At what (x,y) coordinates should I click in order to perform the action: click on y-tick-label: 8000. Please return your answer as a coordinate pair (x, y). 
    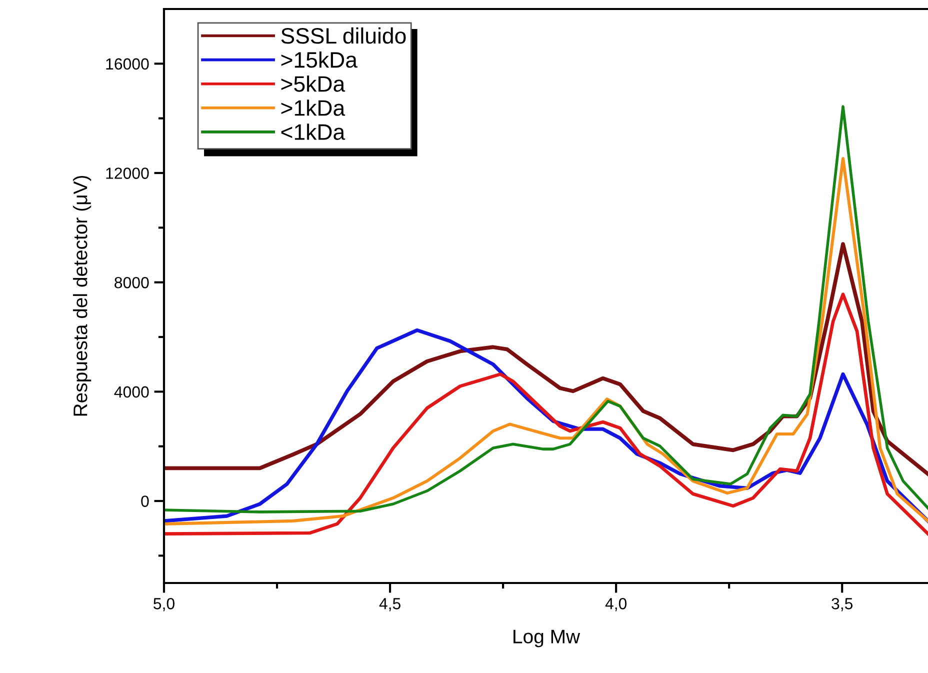
    Looking at the image, I should click on (131, 282).